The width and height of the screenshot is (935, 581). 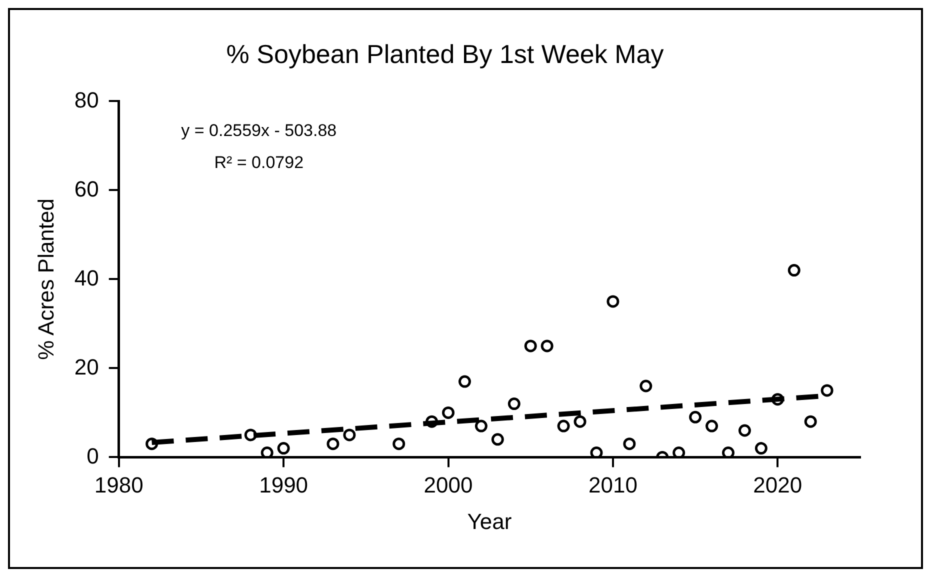 What do you see at coordinates (445, 53) in the screenshot?
I see `chart-title: % Soybean Planted By 1st Week May` at bounding box center [445, 53].